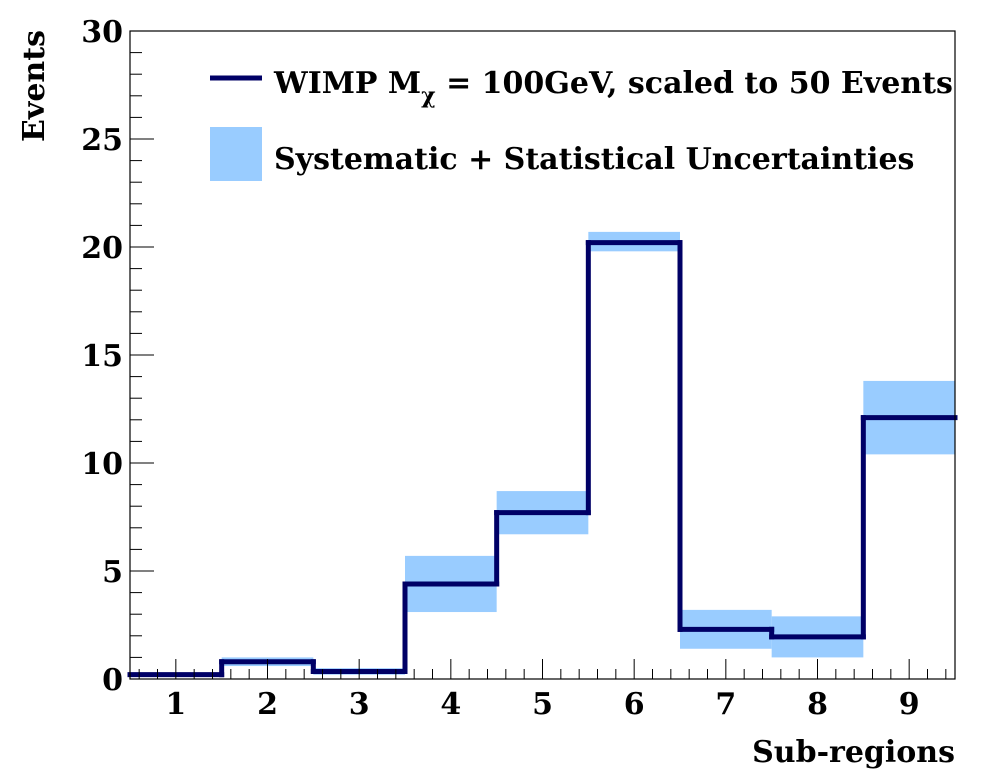 This screenshot has height=772, width=996. Describe the element at coordinates (853, 752) in the screenshot. I see `x-axis-title: Sub-regions` at that location.